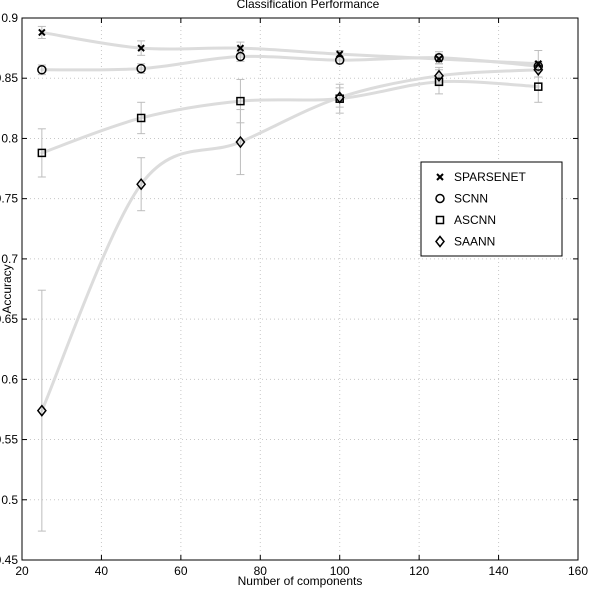 The width and height of the screenshot is (598, 591). What do you see at coordinates (9, 560) in the screenshot?
I see `y-tick-label: 0.45` at bounding box center [9, 560].